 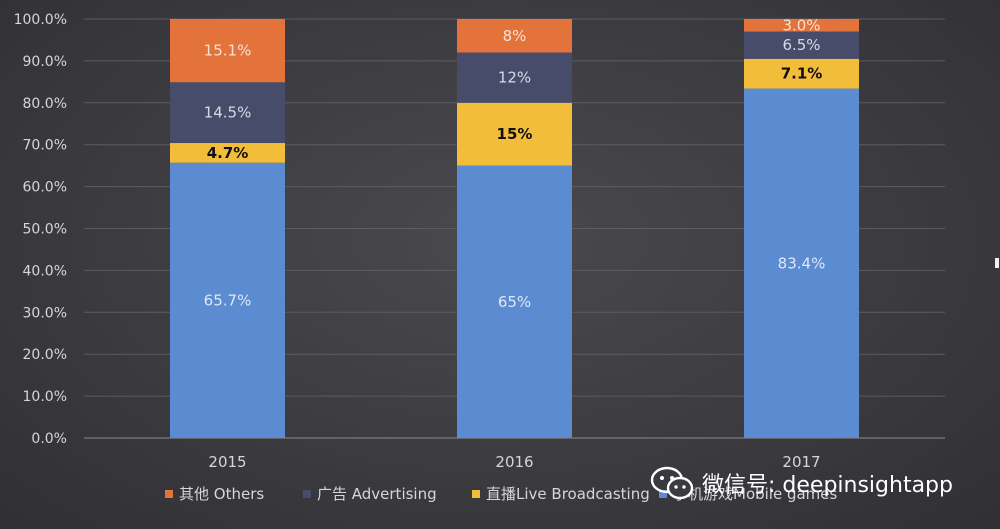 I want to click on data-label: 83.4%, so click(x=802, y=263).